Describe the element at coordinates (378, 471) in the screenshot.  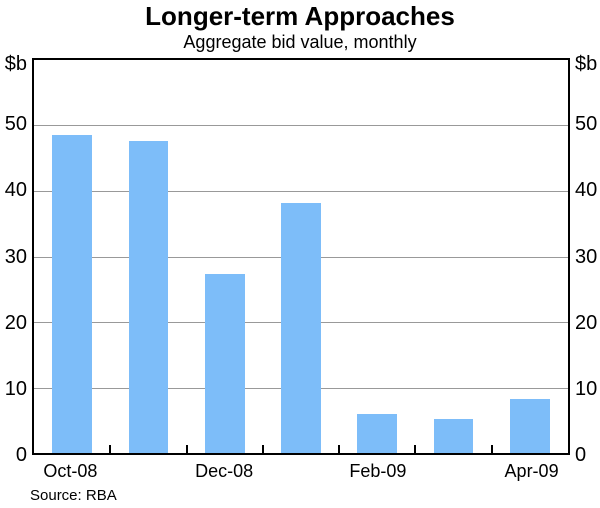
I see `x-axis-label-Feb-09: Feb-09` at that location.